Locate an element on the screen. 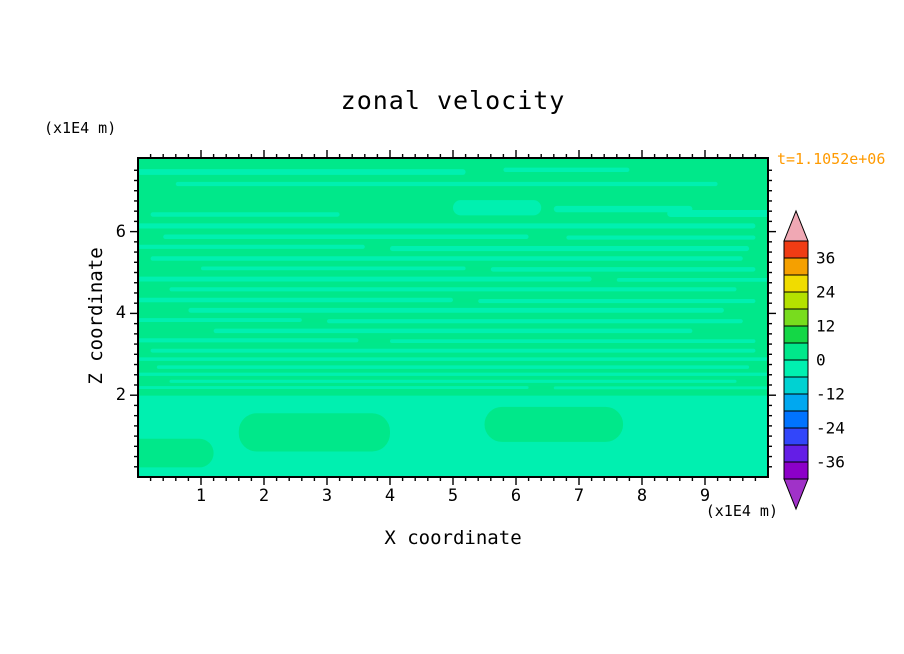  x-tick-label: 4 is located at coordinates (390, 496).